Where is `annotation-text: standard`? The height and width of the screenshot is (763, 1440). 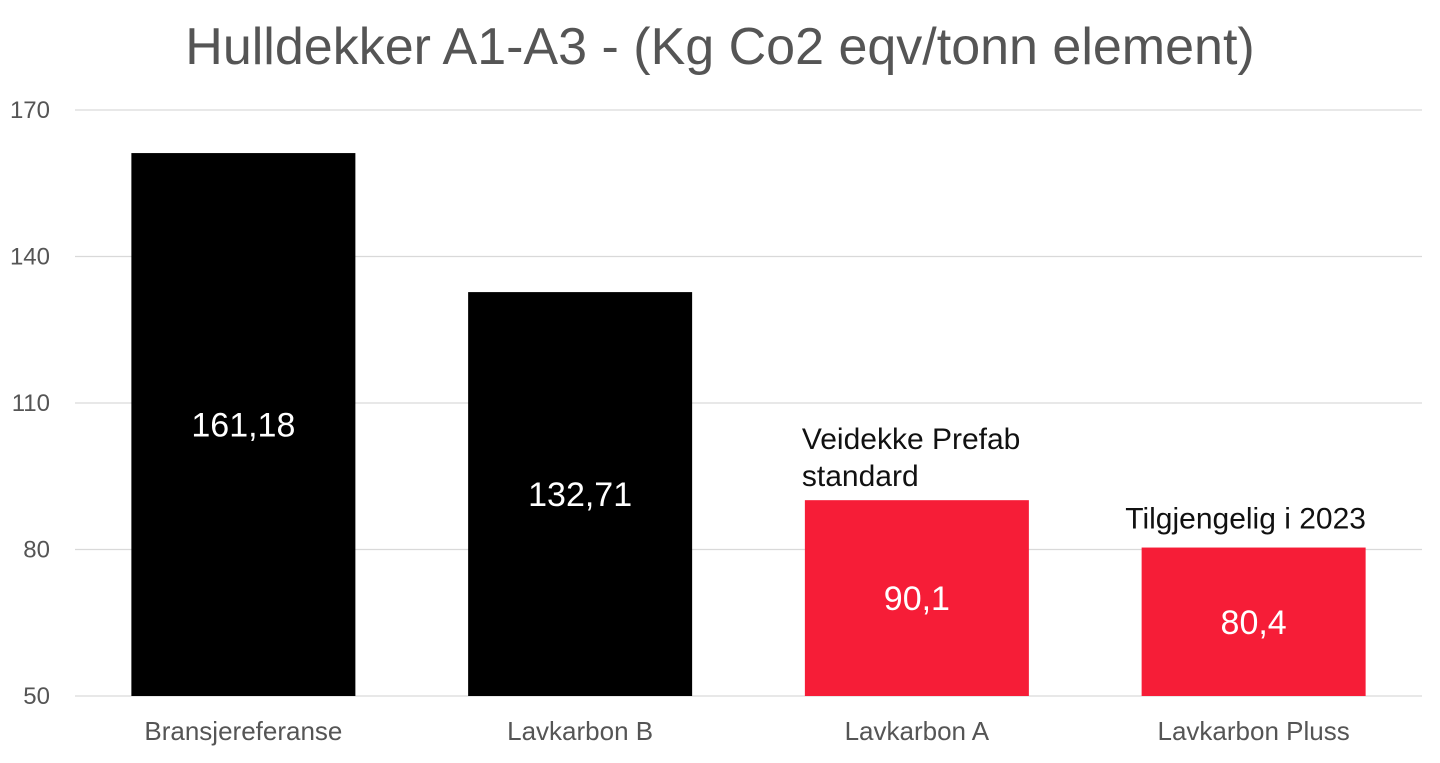
annotation-text: standard is located at coordinates (860, 476).